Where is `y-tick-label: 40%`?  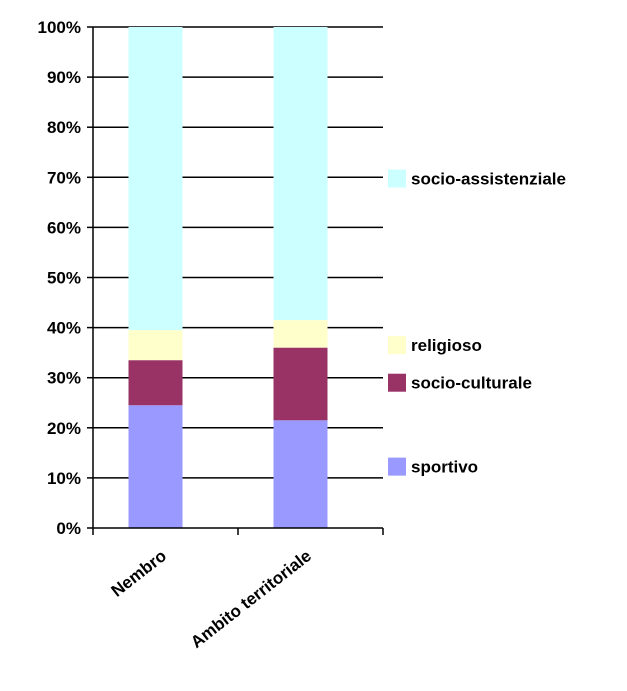 y-tick-label: 40% is located at coordinates (64, 328).